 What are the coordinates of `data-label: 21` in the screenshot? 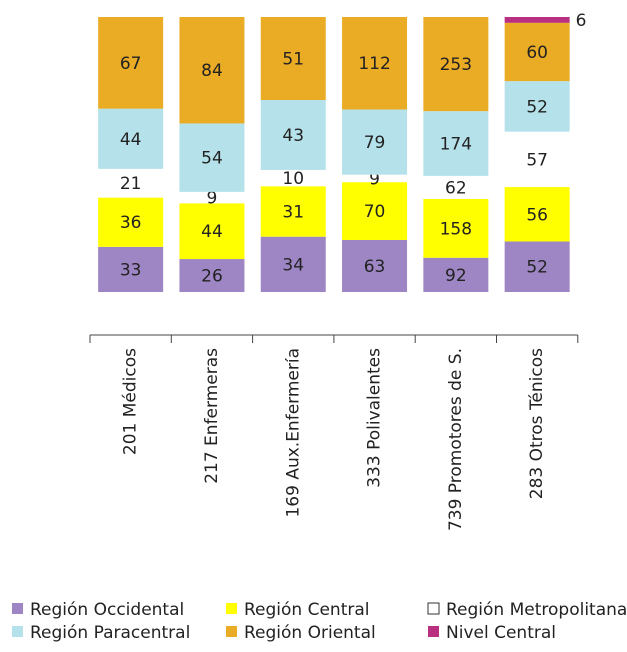 It's located at (131, 184).